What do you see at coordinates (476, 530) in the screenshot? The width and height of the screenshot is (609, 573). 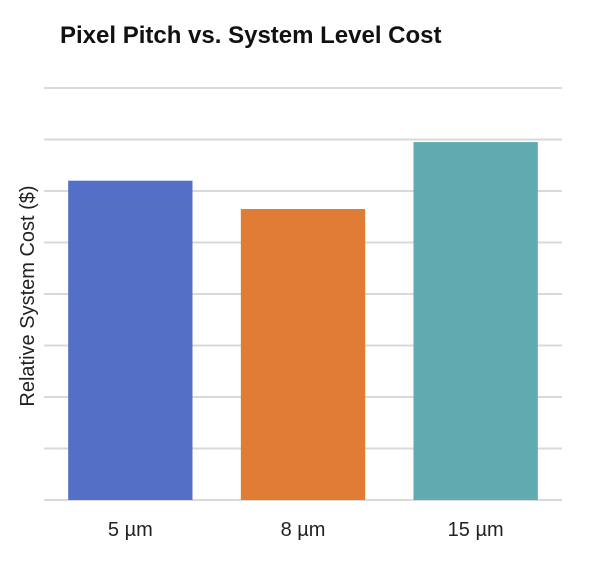 I see `x-tick-label: 15 µm` at bounding box center [476, 530].